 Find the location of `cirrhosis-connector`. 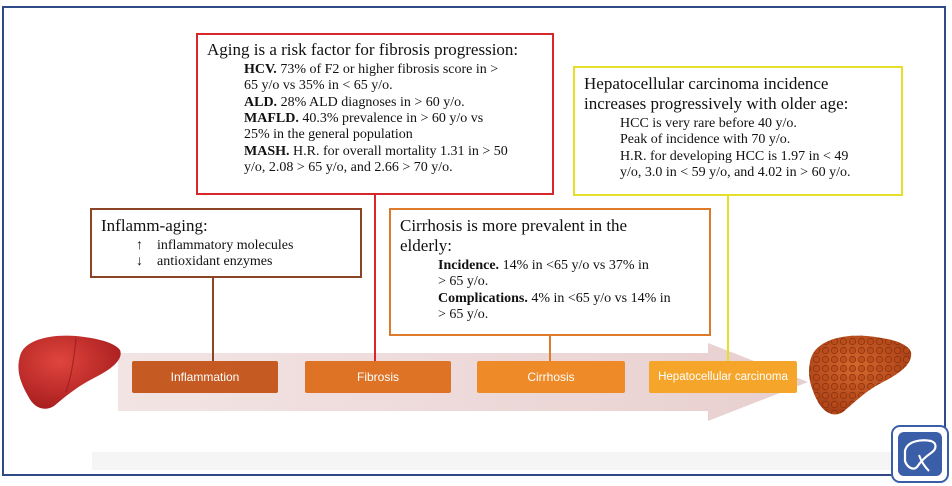

cirrhosis-connector is located at coordinates (550, 349).